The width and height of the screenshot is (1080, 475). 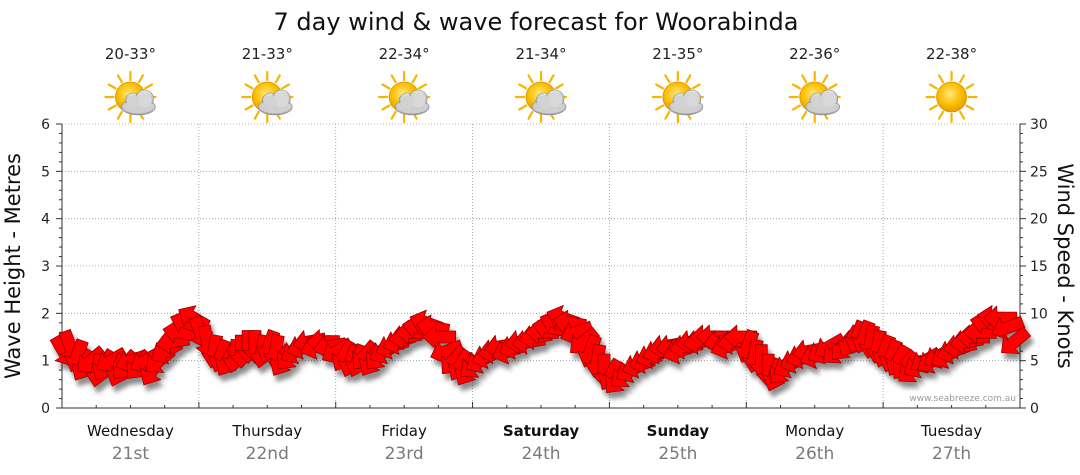 What do you see at coordinates (13, 266) in the screenshot?
I see `left-axis-label: Wave Height - Metres` at bounding box center [13, 266].